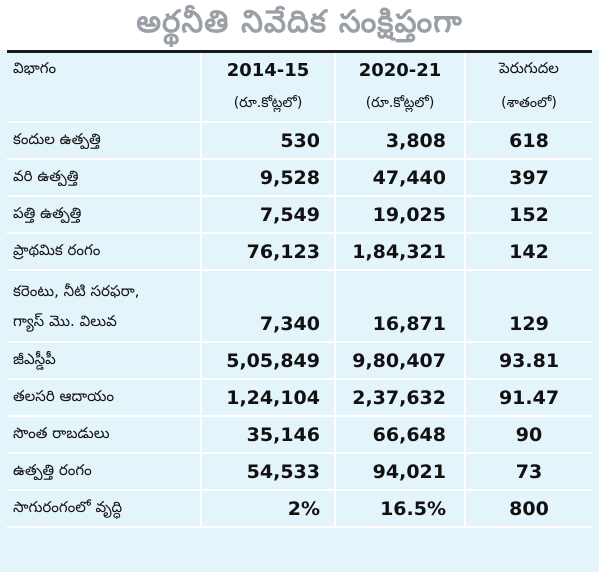 Image resolution: width=599 pixels, height=572 pixels. I want to click on row-label: కందుల ఉత్పత్తి, so click(104, 141).